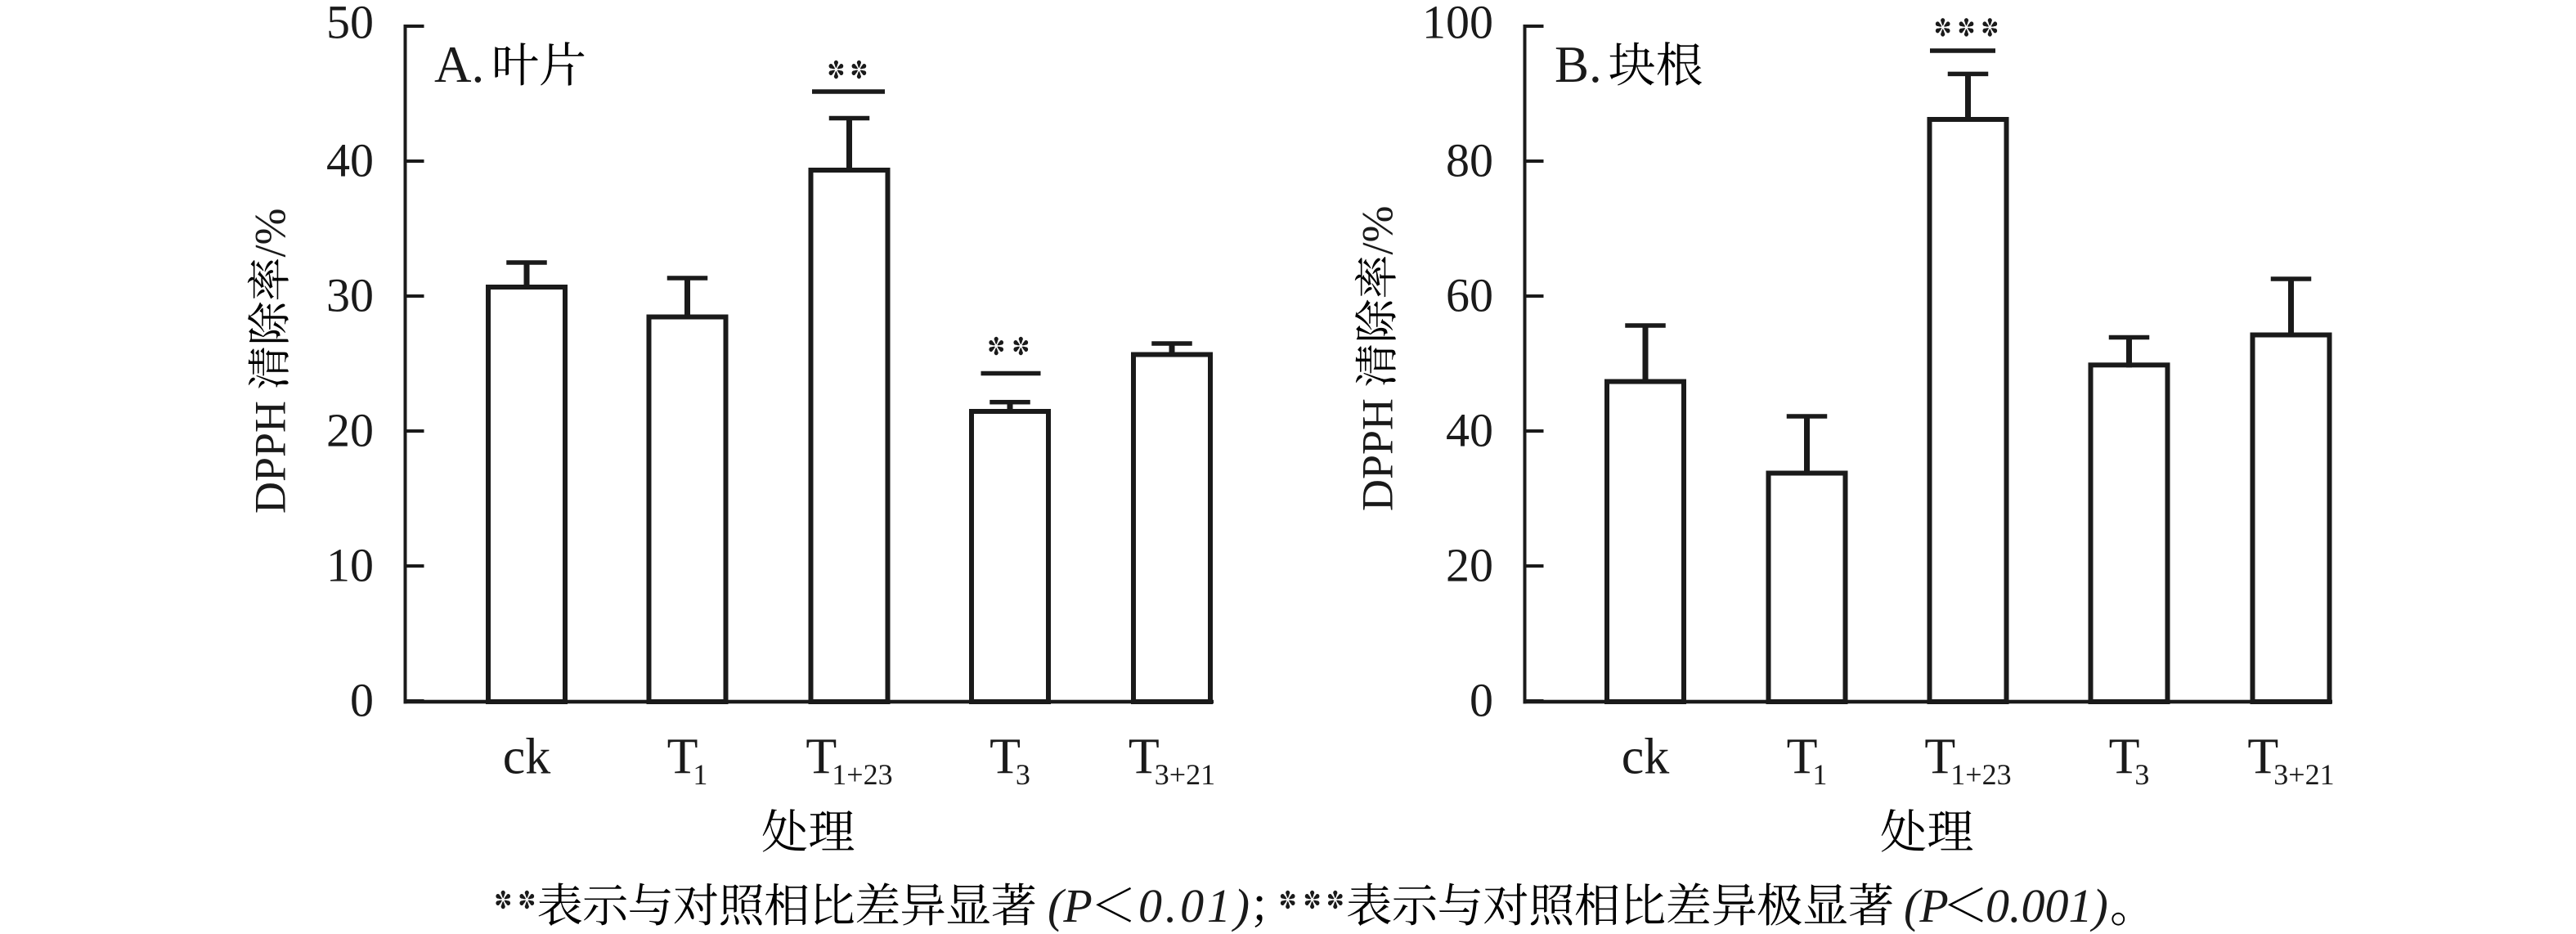  I want to click on svg-text: 50, so click(350, 24).